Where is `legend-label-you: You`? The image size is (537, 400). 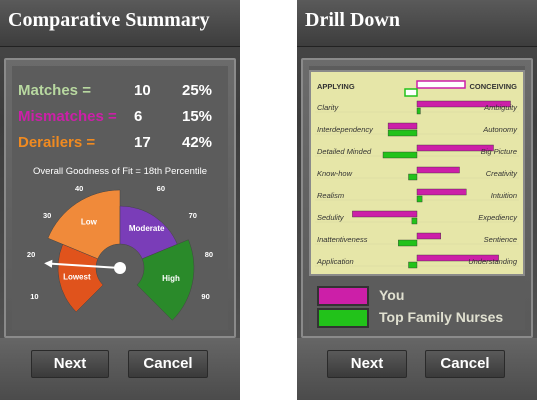 legend-label-you: You is located at coordinates (392, 295).